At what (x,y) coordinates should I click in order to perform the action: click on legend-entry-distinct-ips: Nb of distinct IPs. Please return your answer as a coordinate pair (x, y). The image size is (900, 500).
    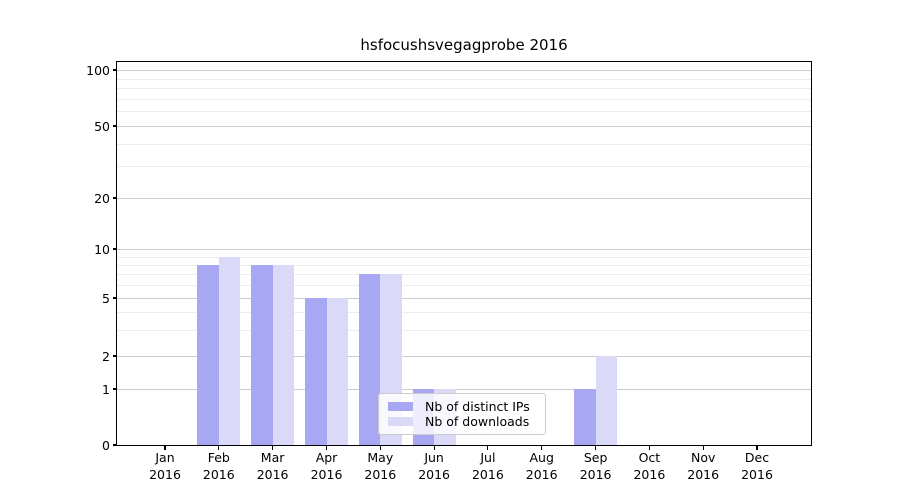
    Looking at the image, I should click on (462, 406).